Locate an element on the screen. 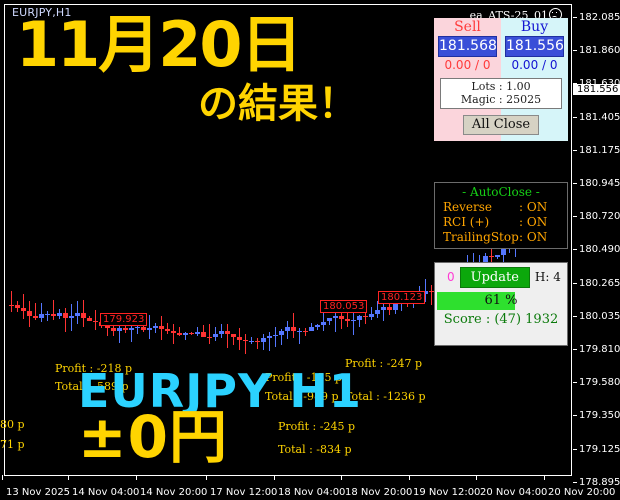 This screenshot has height=500, width=620. time-axis-label: 18 Nov 20:00 is located at coordinates (379, 492).